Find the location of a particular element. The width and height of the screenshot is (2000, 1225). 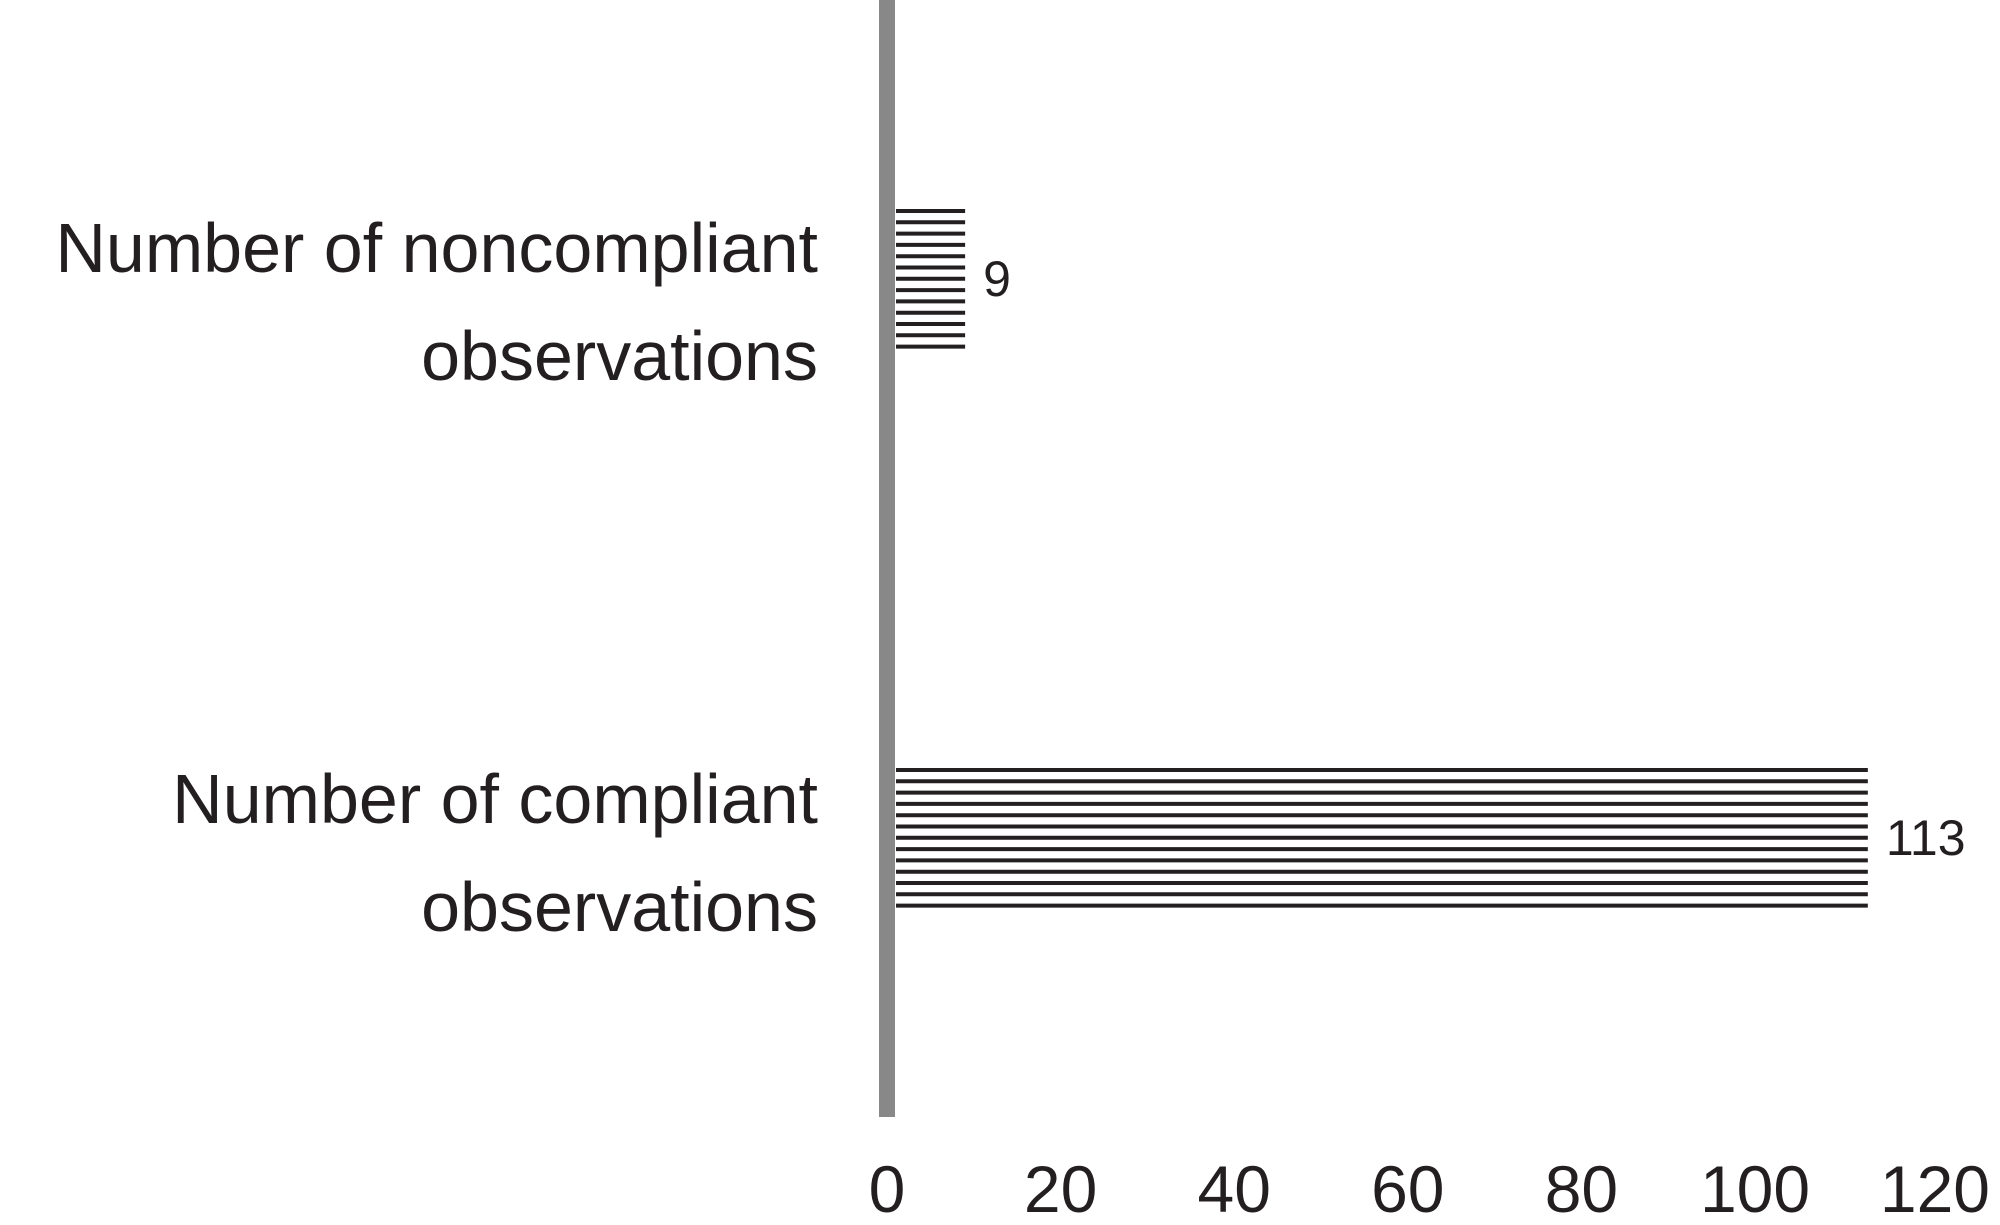

category-label-line: Number of compliant is located at coordinates (495, 799).